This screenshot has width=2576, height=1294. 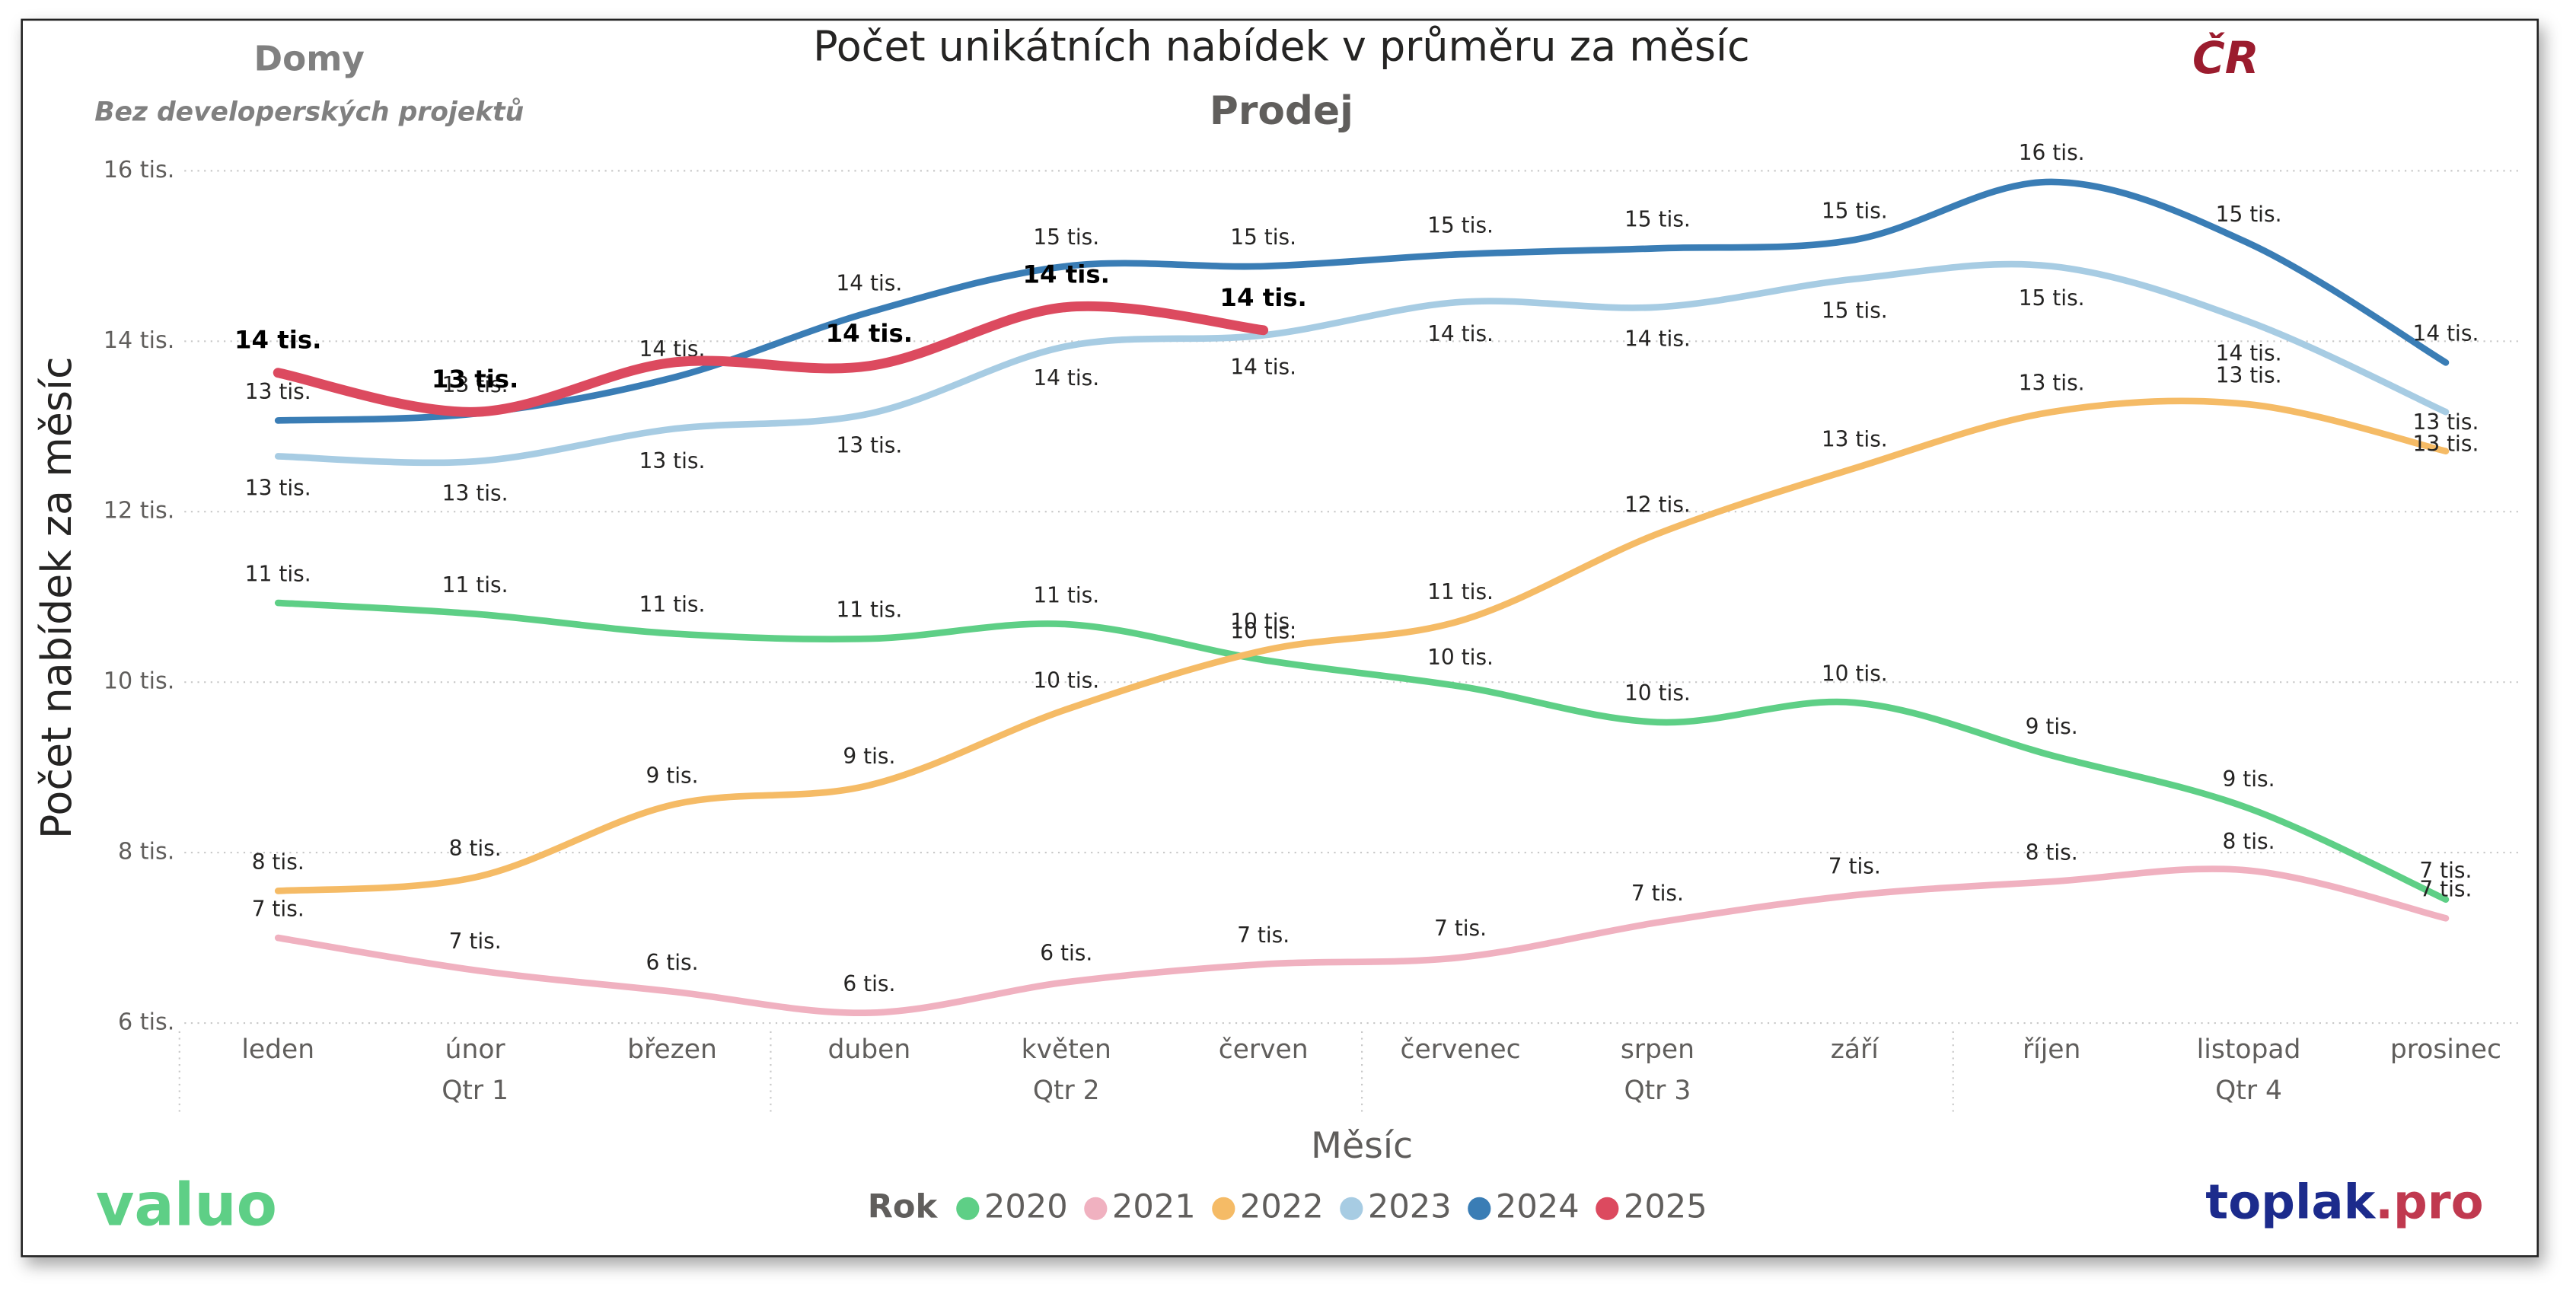 I want to click on legend-title: Rok, so click(x=903, y=1206).